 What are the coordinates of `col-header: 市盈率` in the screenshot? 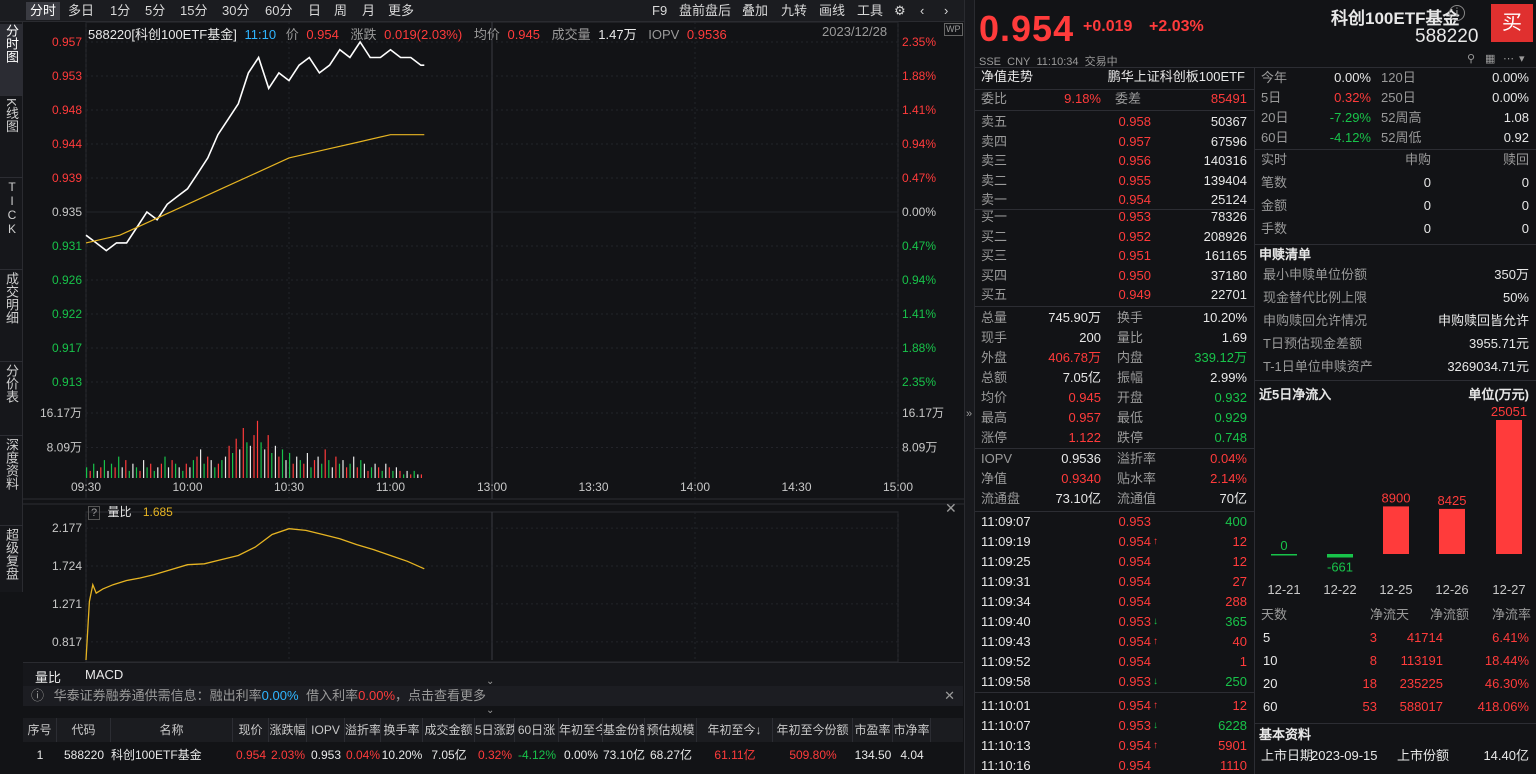 It's located at (873, 730).